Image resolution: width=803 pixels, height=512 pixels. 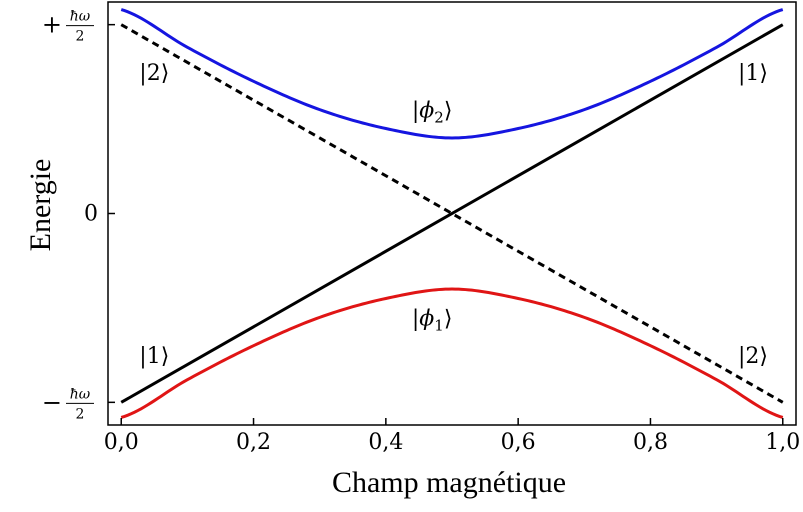 What do you see at coordinates (40, 205) in the screenshot?
I see `y-axis-title: Energie` at bounding box center [40, 205].